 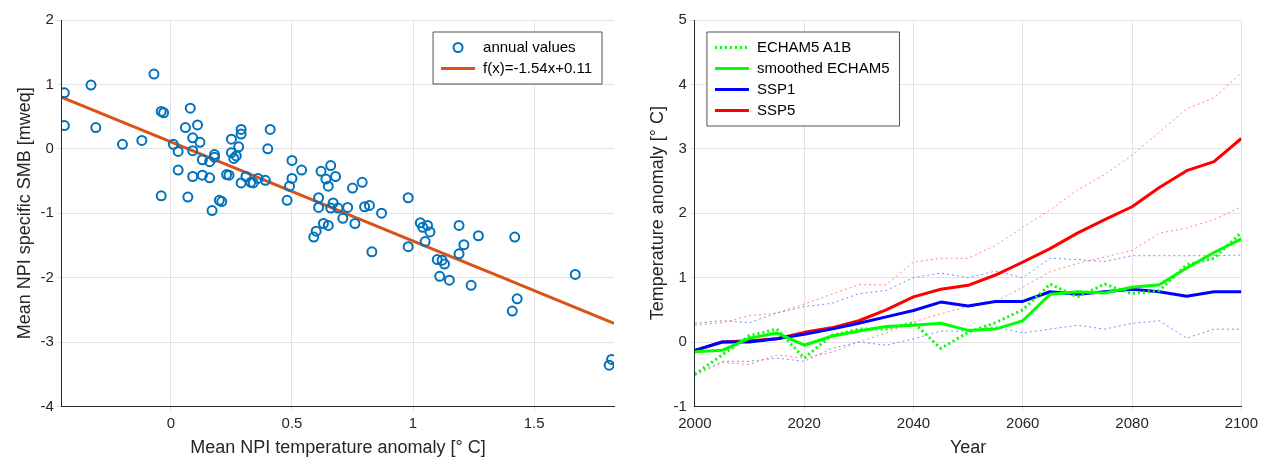 What do you see at coordinates (682, 83) in the screenshot?
I see `y-tick-label: 4` at bounding box center [682, 83].